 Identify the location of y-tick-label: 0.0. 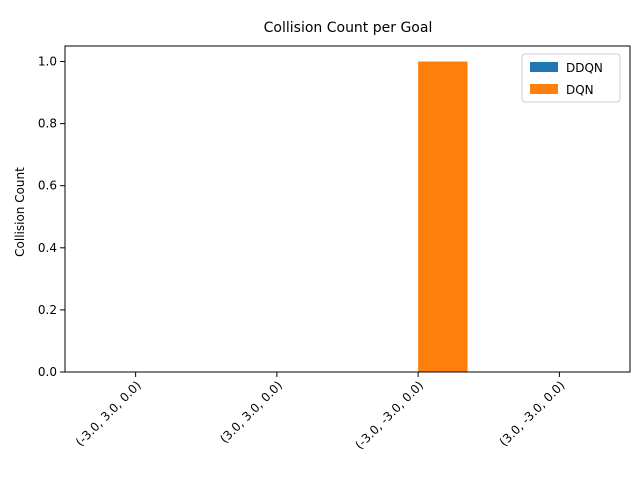
(47, 372).